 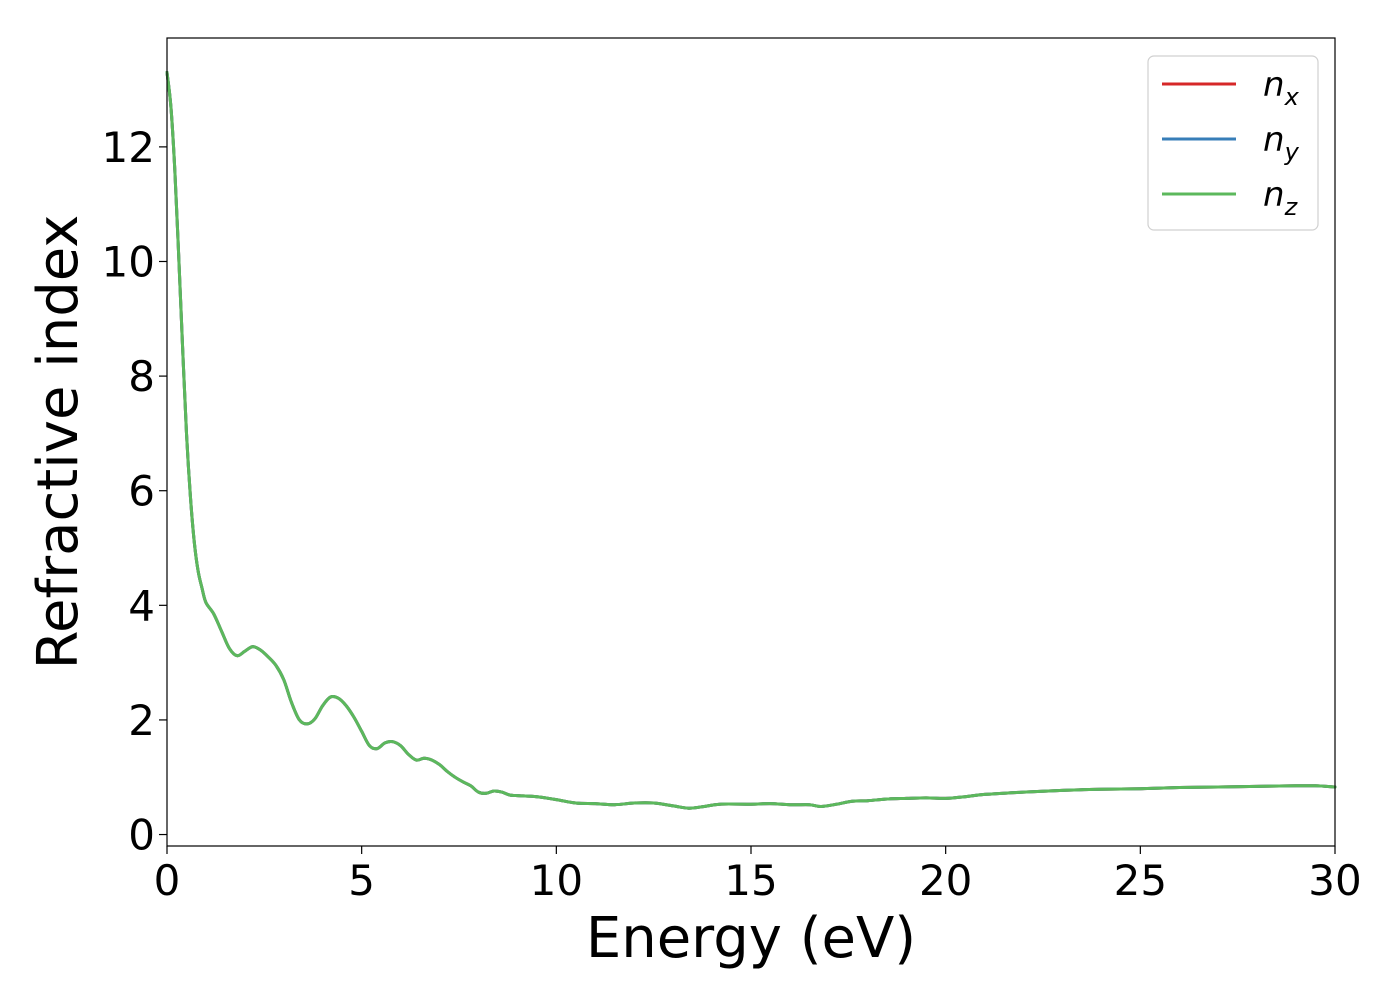 What do you see at coordinates (141, 605) in the screenshot?
I see `y-tick-label: 4` at bounding box center [141, 605].